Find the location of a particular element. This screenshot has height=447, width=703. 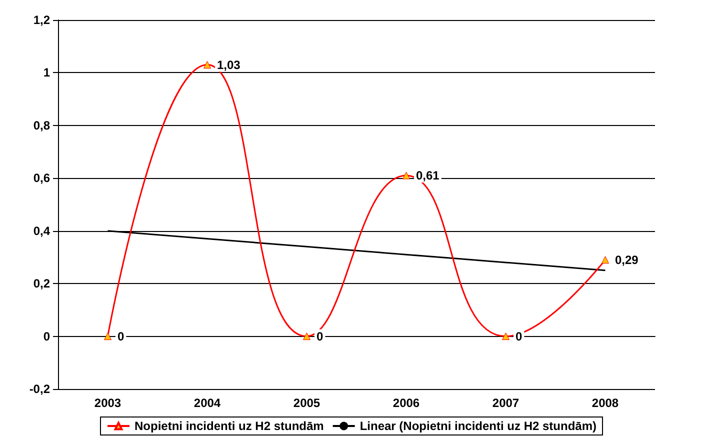

legend-label: Linear (Nopietni incidenti uz H2 stundām) is located at coordinates (478, 426).